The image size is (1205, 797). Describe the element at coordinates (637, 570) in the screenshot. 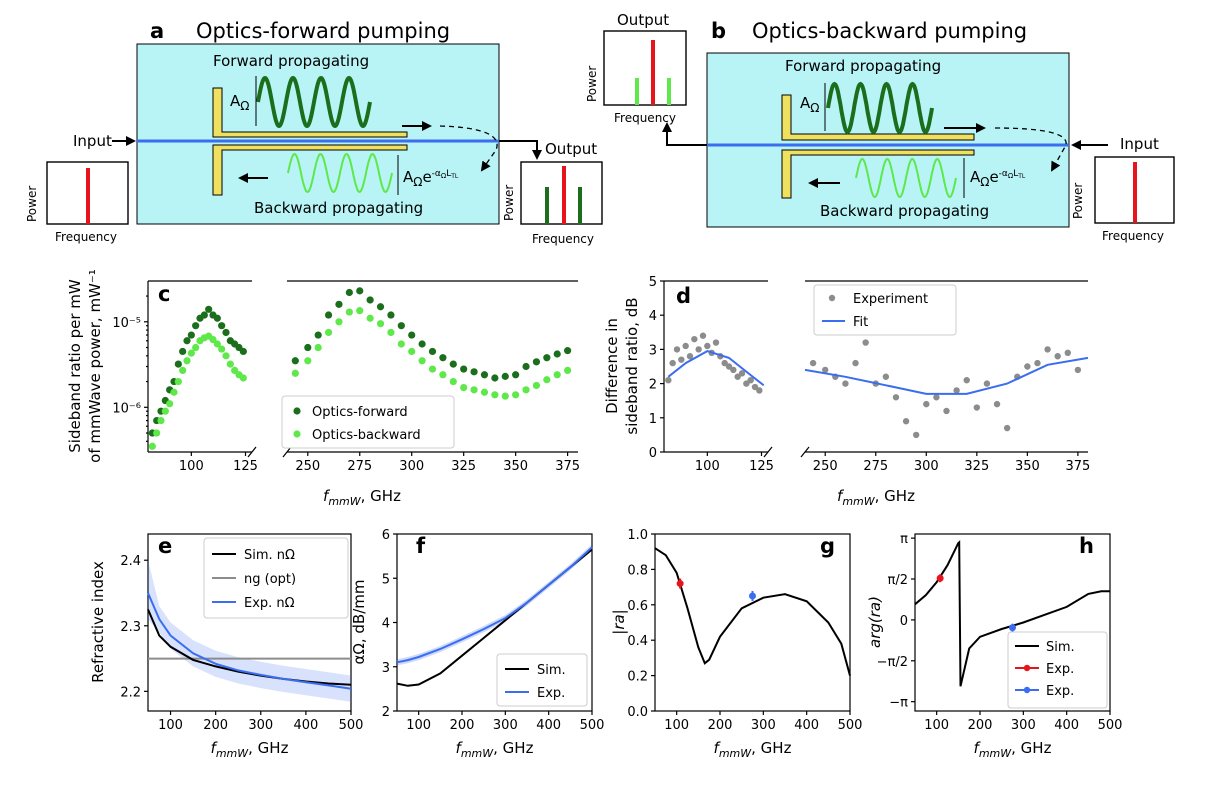

I see `chart-g-ytick-label: 0.8` at that location.